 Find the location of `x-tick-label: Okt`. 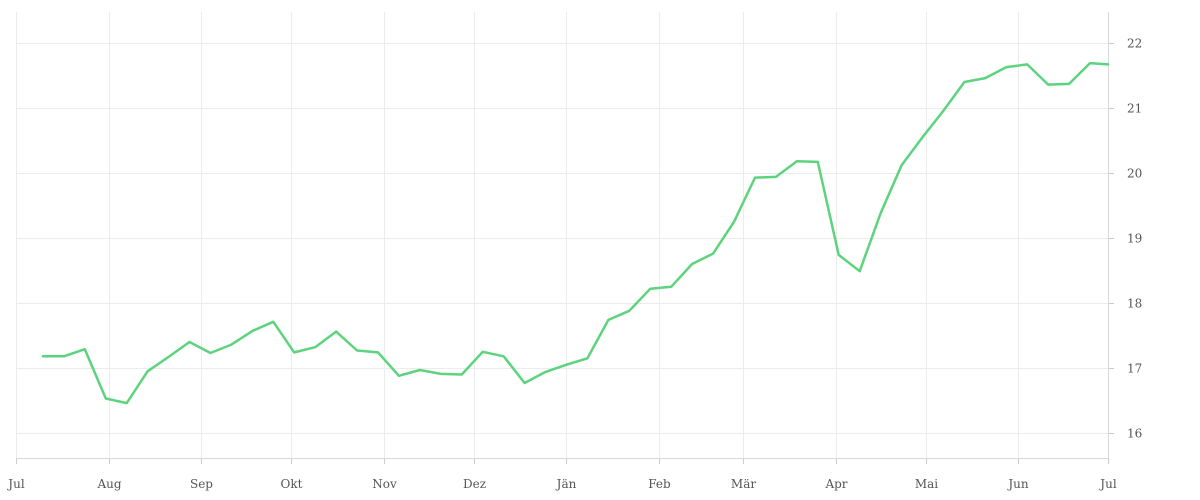

x-tick-label: Okt is located at coordinates (292, 484).